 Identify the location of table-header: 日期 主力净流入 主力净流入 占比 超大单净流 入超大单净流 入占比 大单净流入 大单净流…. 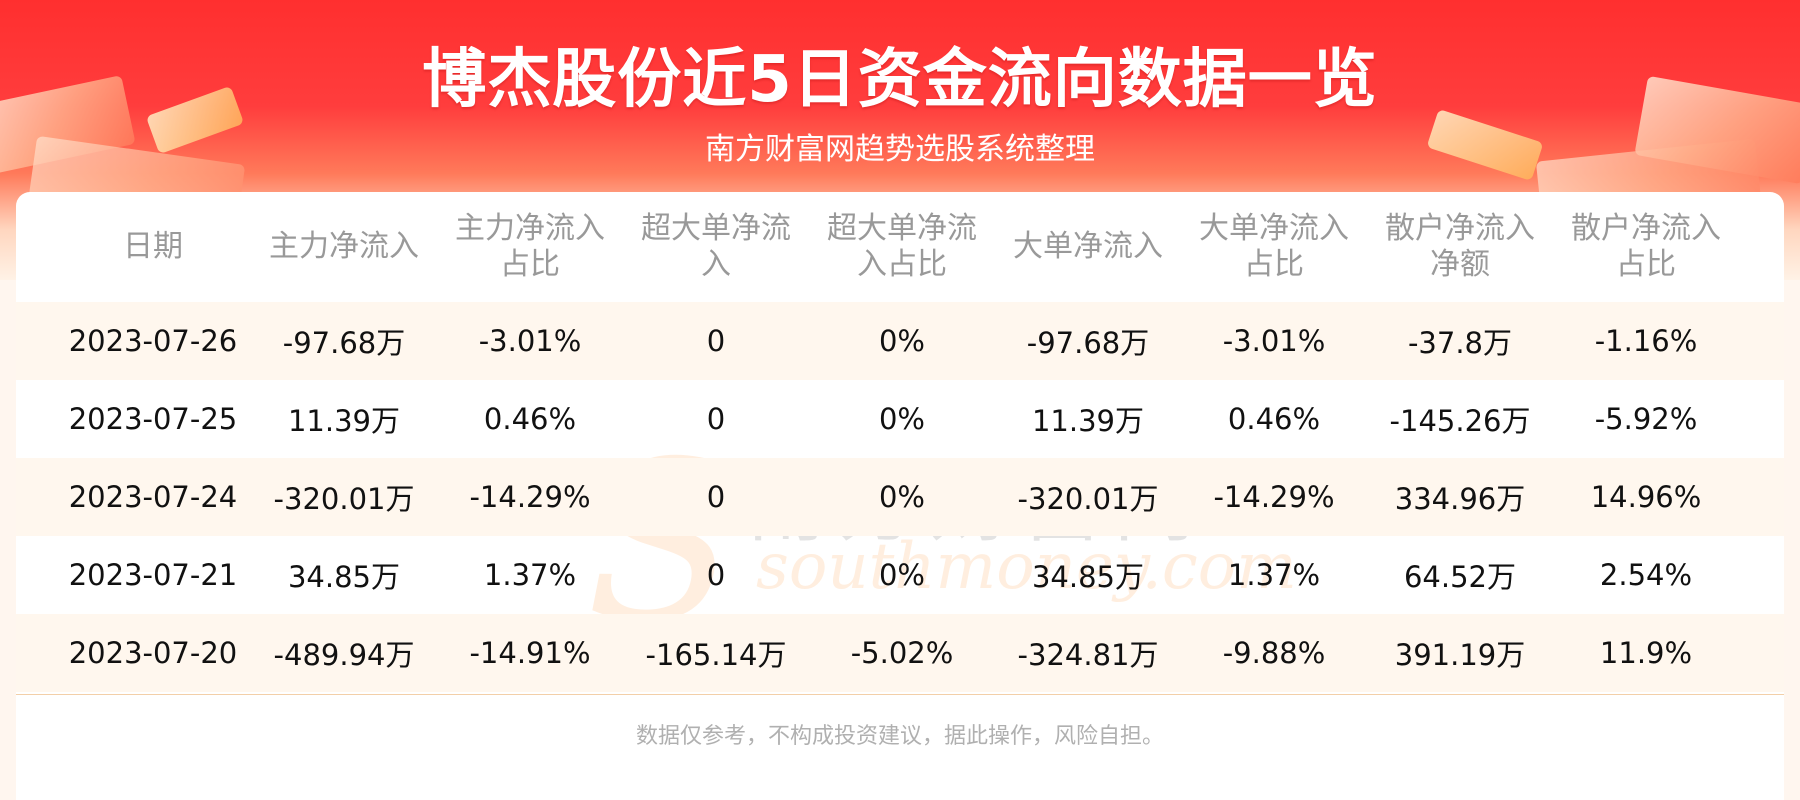
(900, 247).